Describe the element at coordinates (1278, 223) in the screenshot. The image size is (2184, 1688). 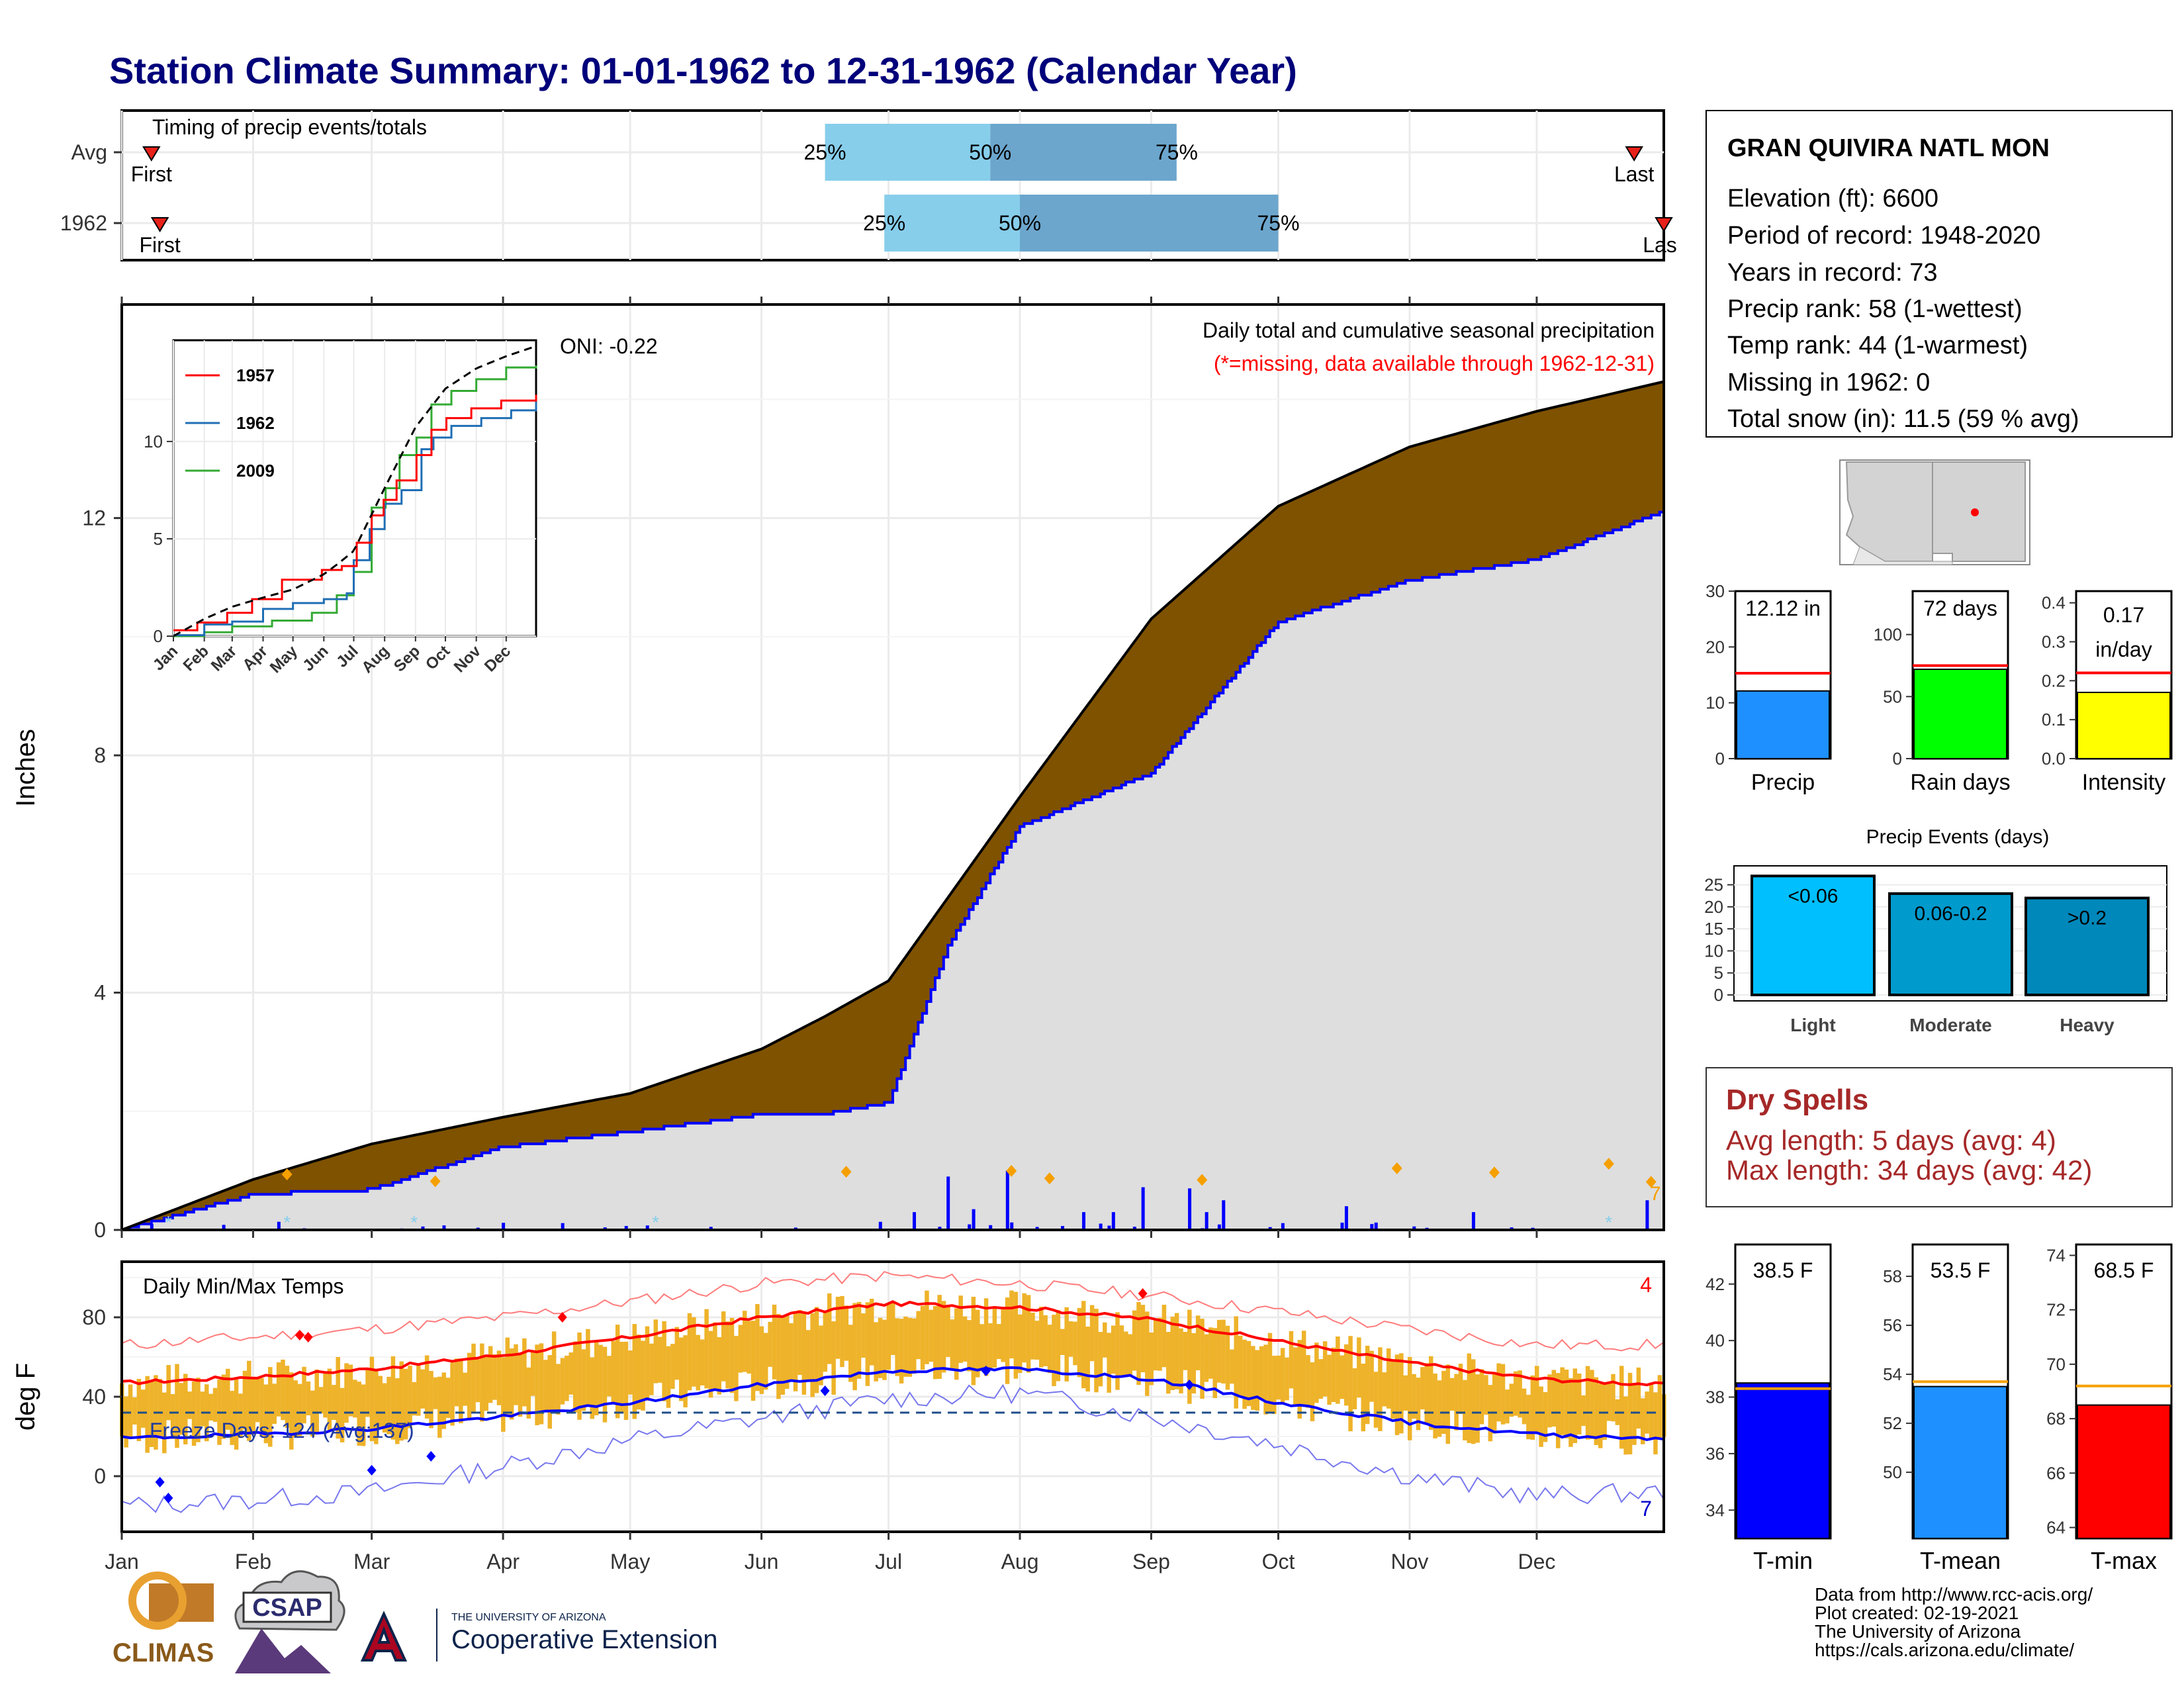
I see `timing-q75-label: 75%` at that location.